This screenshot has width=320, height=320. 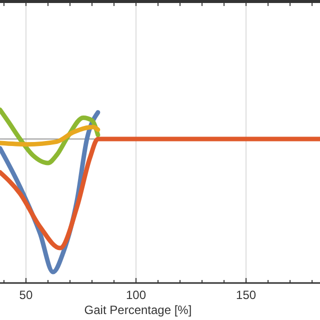 What do you see at coordinates (136, 295) in the screenshot?
I see `x-tick-label: 100` at bounding box center [136, 295].